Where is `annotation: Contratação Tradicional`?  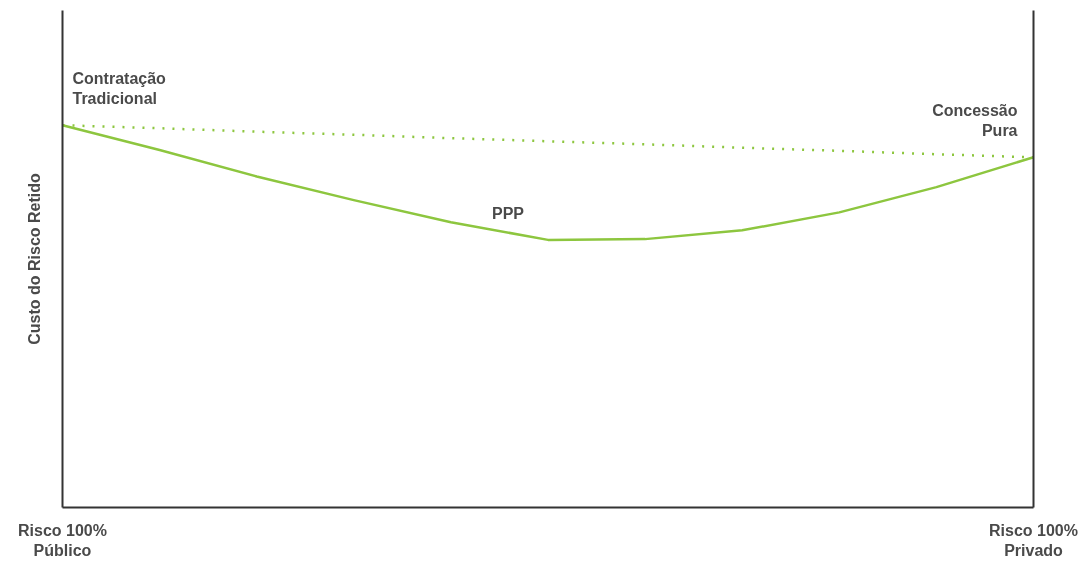
annotation: Contratação Tradicional is located at coordinates (119, 88).